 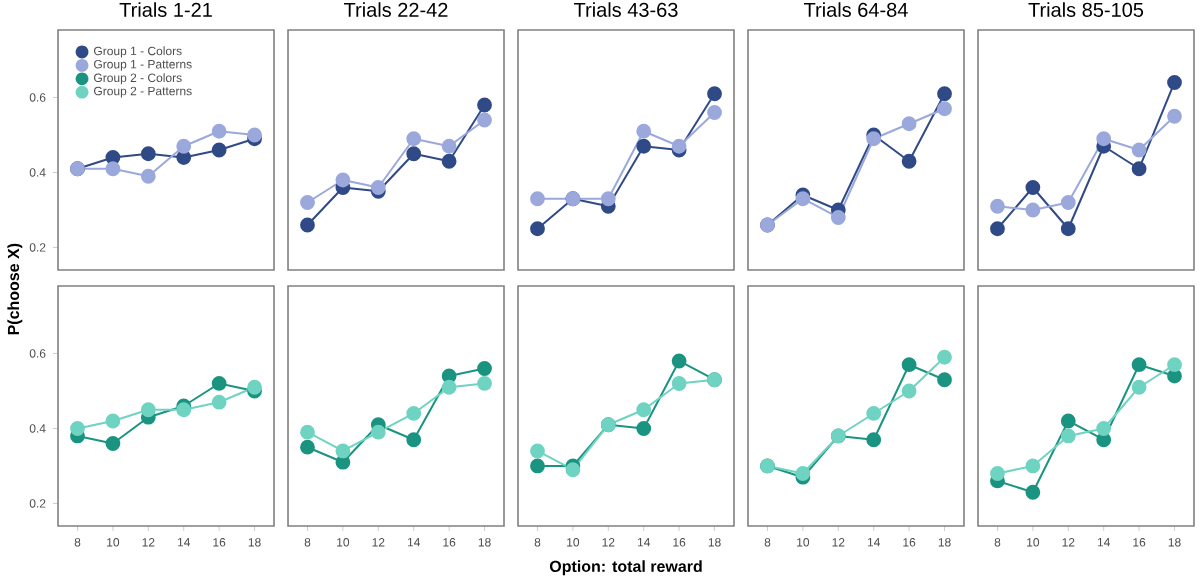 What do you see at coordinates (856, 9) in the screenshot?
I see `chart-title: Trials 64-84` at bounding box center [856, 9].